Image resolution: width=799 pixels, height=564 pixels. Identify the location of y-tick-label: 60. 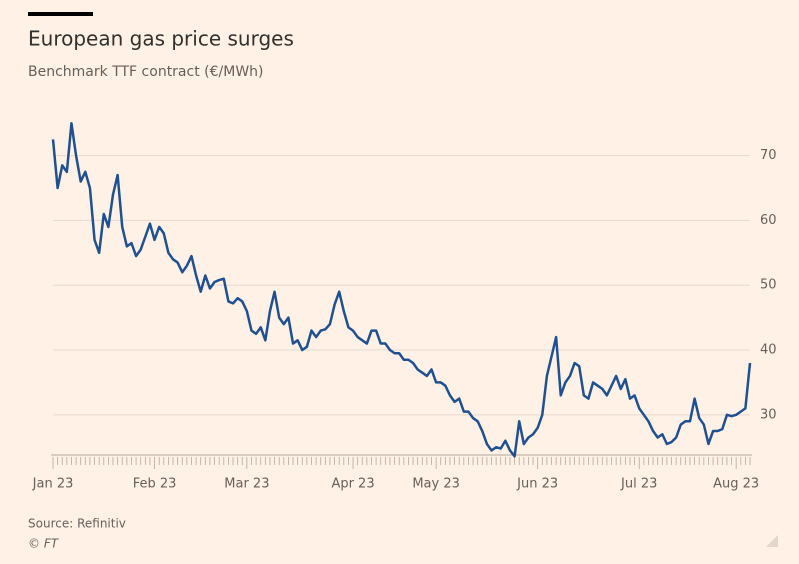
(768, 220).